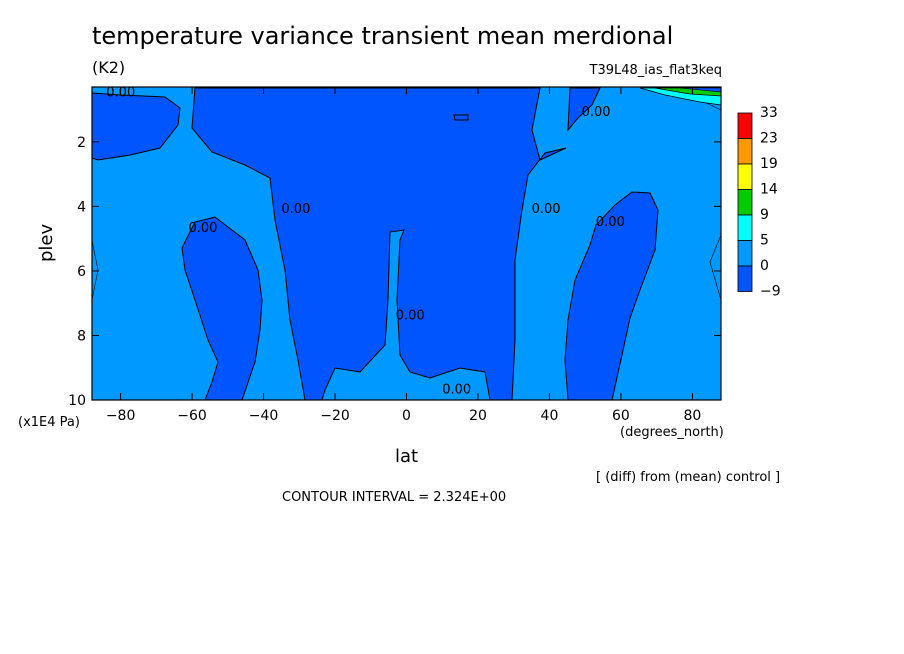  Describe the element at coordinates (121, 416) in the screenshot. I see `x-tick-label: −80` at that location.